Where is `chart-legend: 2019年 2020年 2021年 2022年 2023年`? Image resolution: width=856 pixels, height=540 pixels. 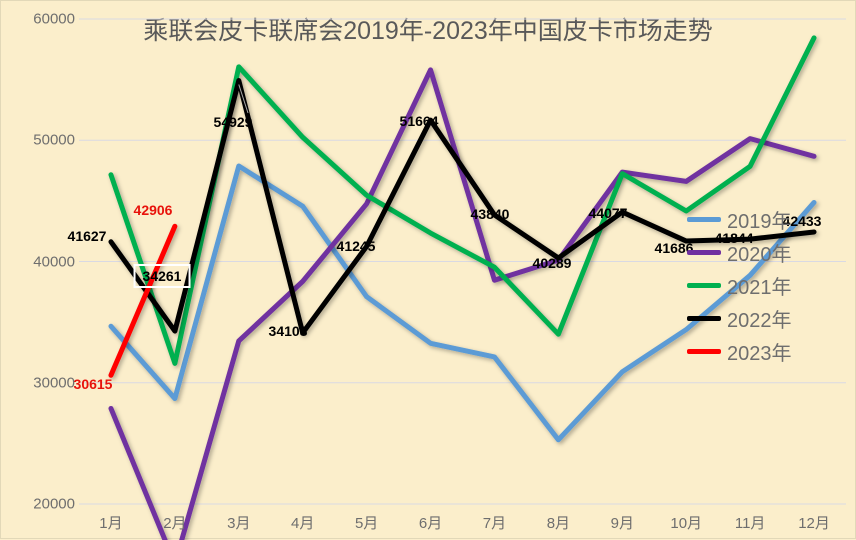
chart-legend: 2019年 2020年 2021年 2022年 2023年 is located at coordinates (767, 285).